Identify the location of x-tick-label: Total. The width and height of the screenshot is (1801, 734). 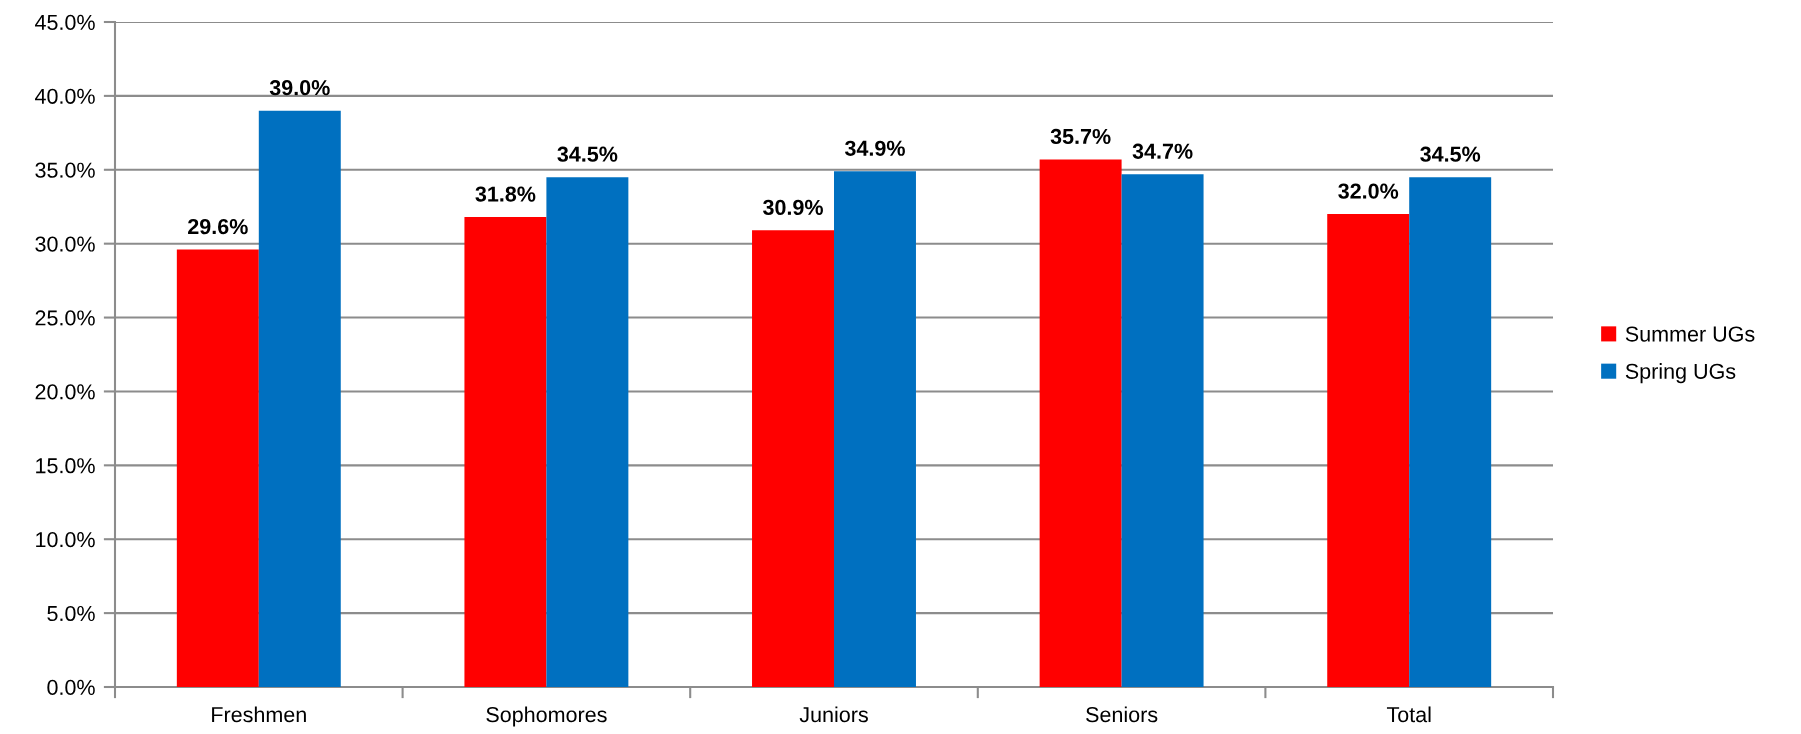
(1408, 714).